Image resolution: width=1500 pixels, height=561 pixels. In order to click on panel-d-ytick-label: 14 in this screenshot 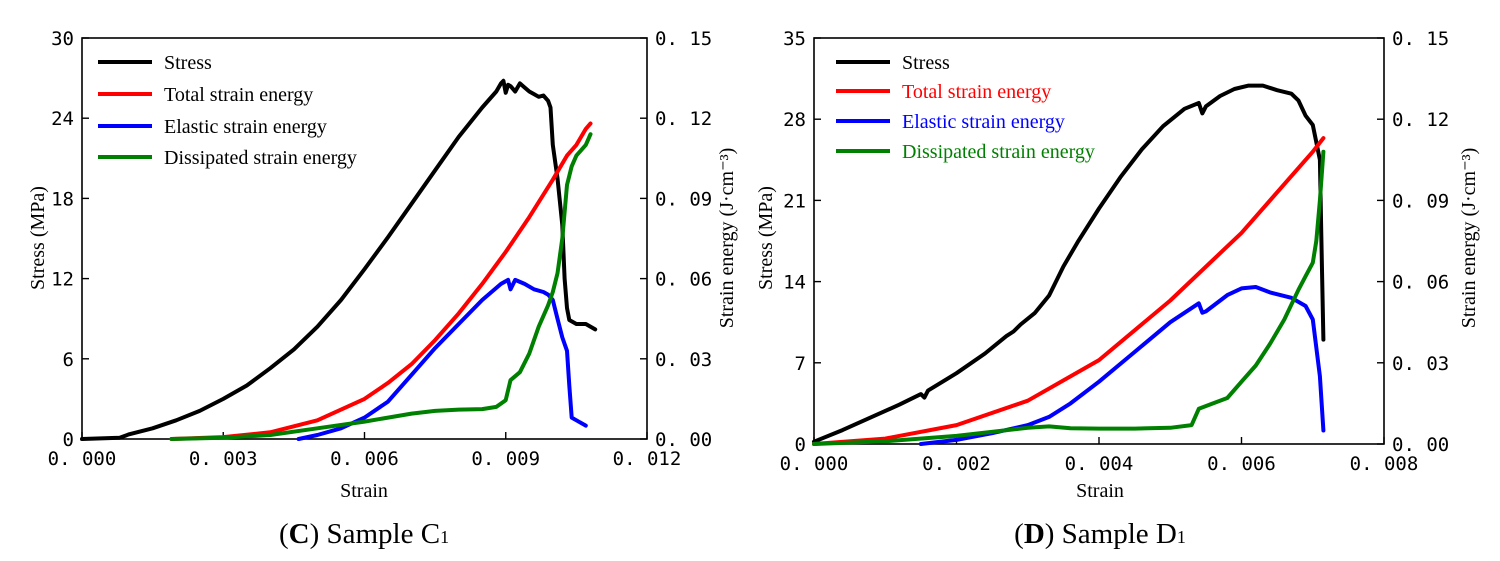, I will do `click(794, 283)`.